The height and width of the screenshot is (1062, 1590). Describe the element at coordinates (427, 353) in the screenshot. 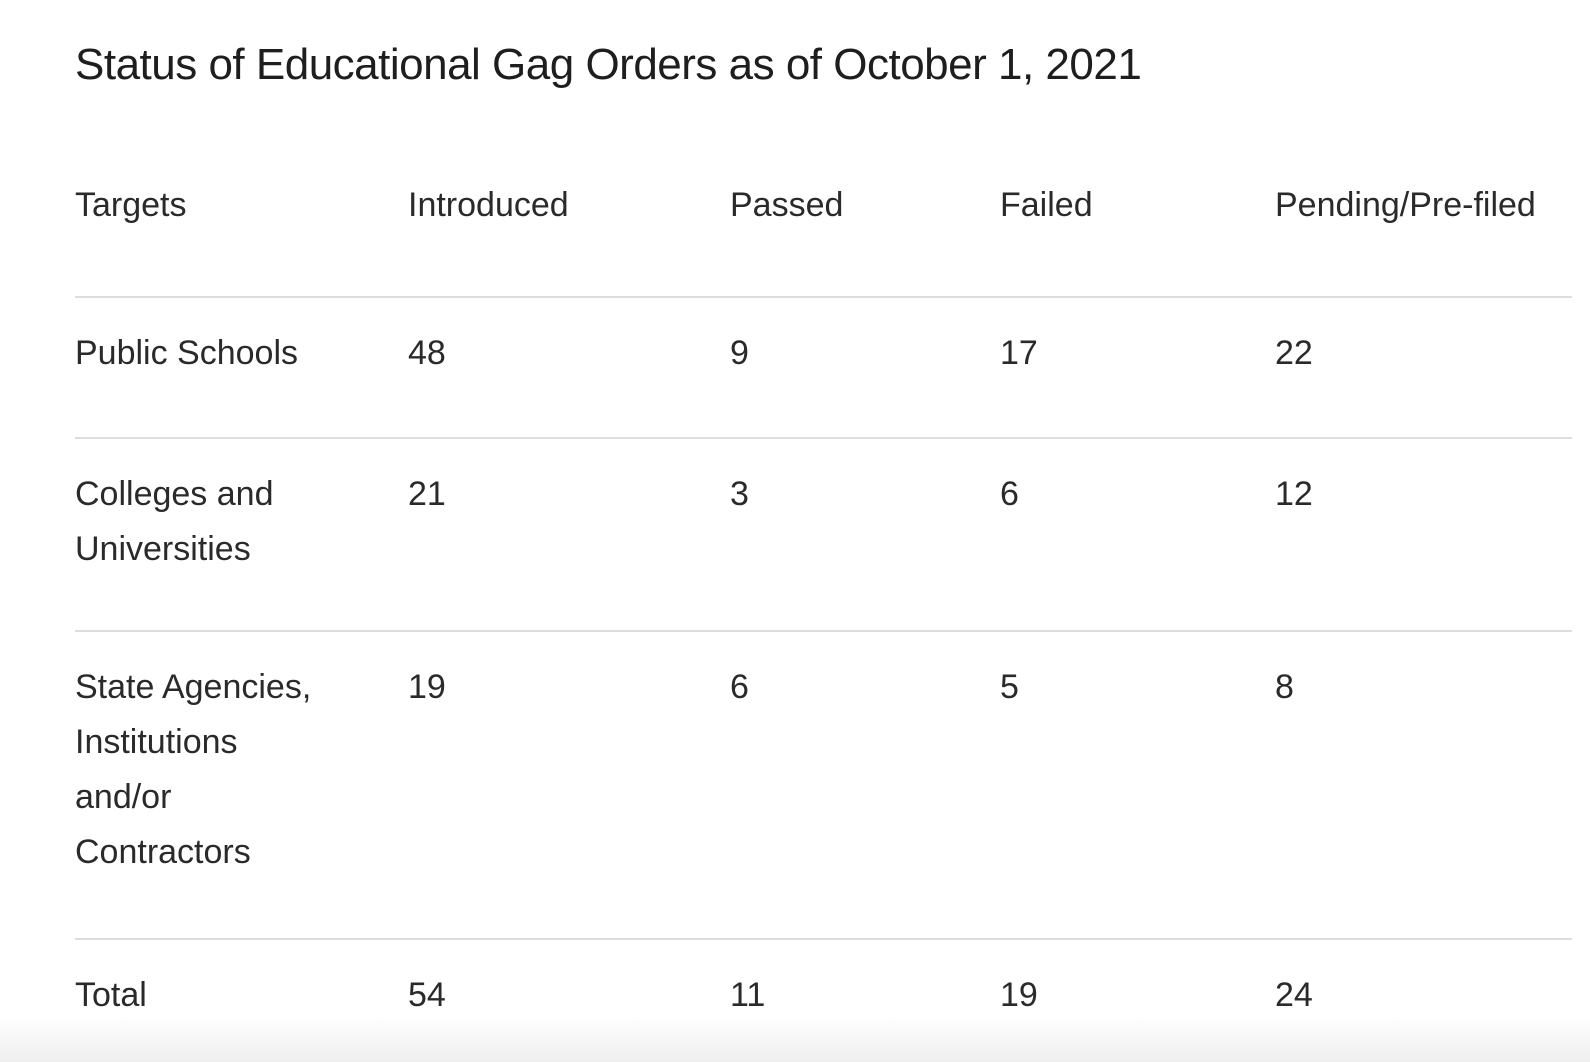

I see `cell-introduced: 48` at that location.